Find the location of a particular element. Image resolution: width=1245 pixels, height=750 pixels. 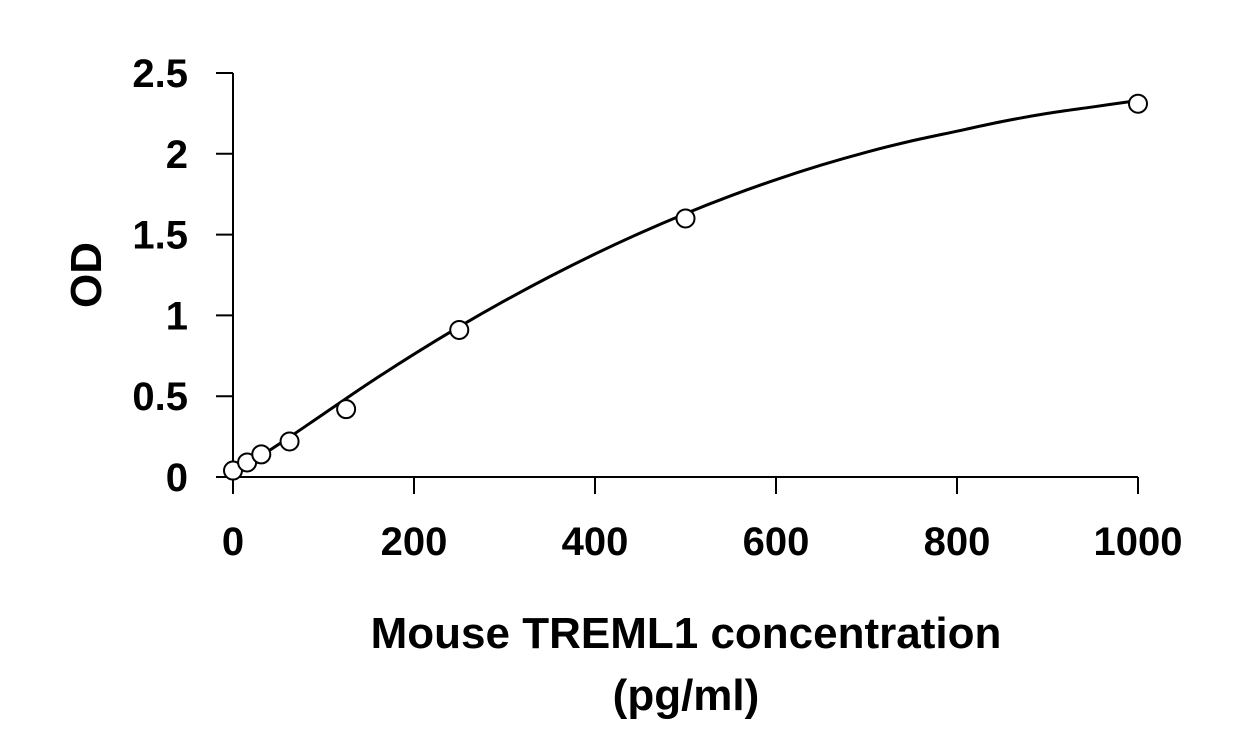

x-tick-label: 200 is located at coordinates (414, 542).